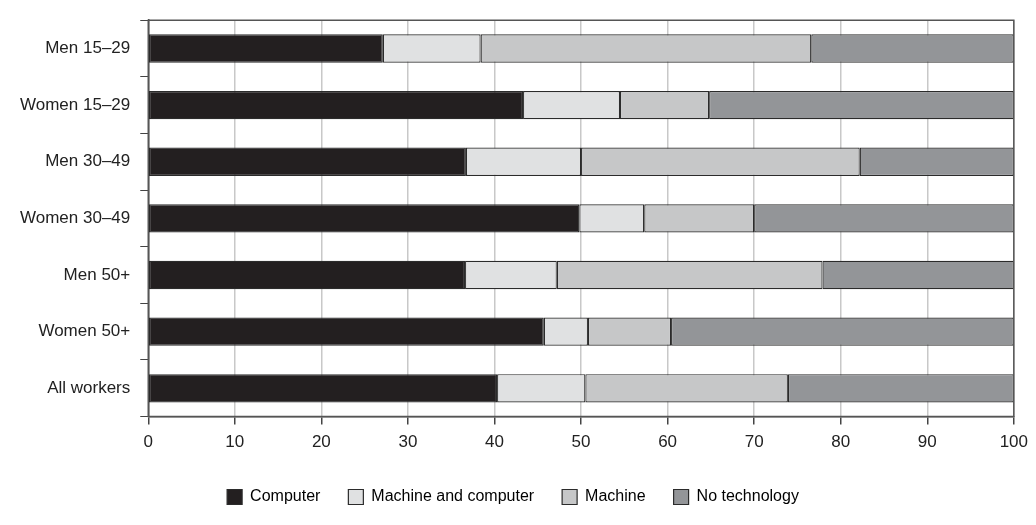  I want to click on x-tick-label: 50, so click(581, 442).